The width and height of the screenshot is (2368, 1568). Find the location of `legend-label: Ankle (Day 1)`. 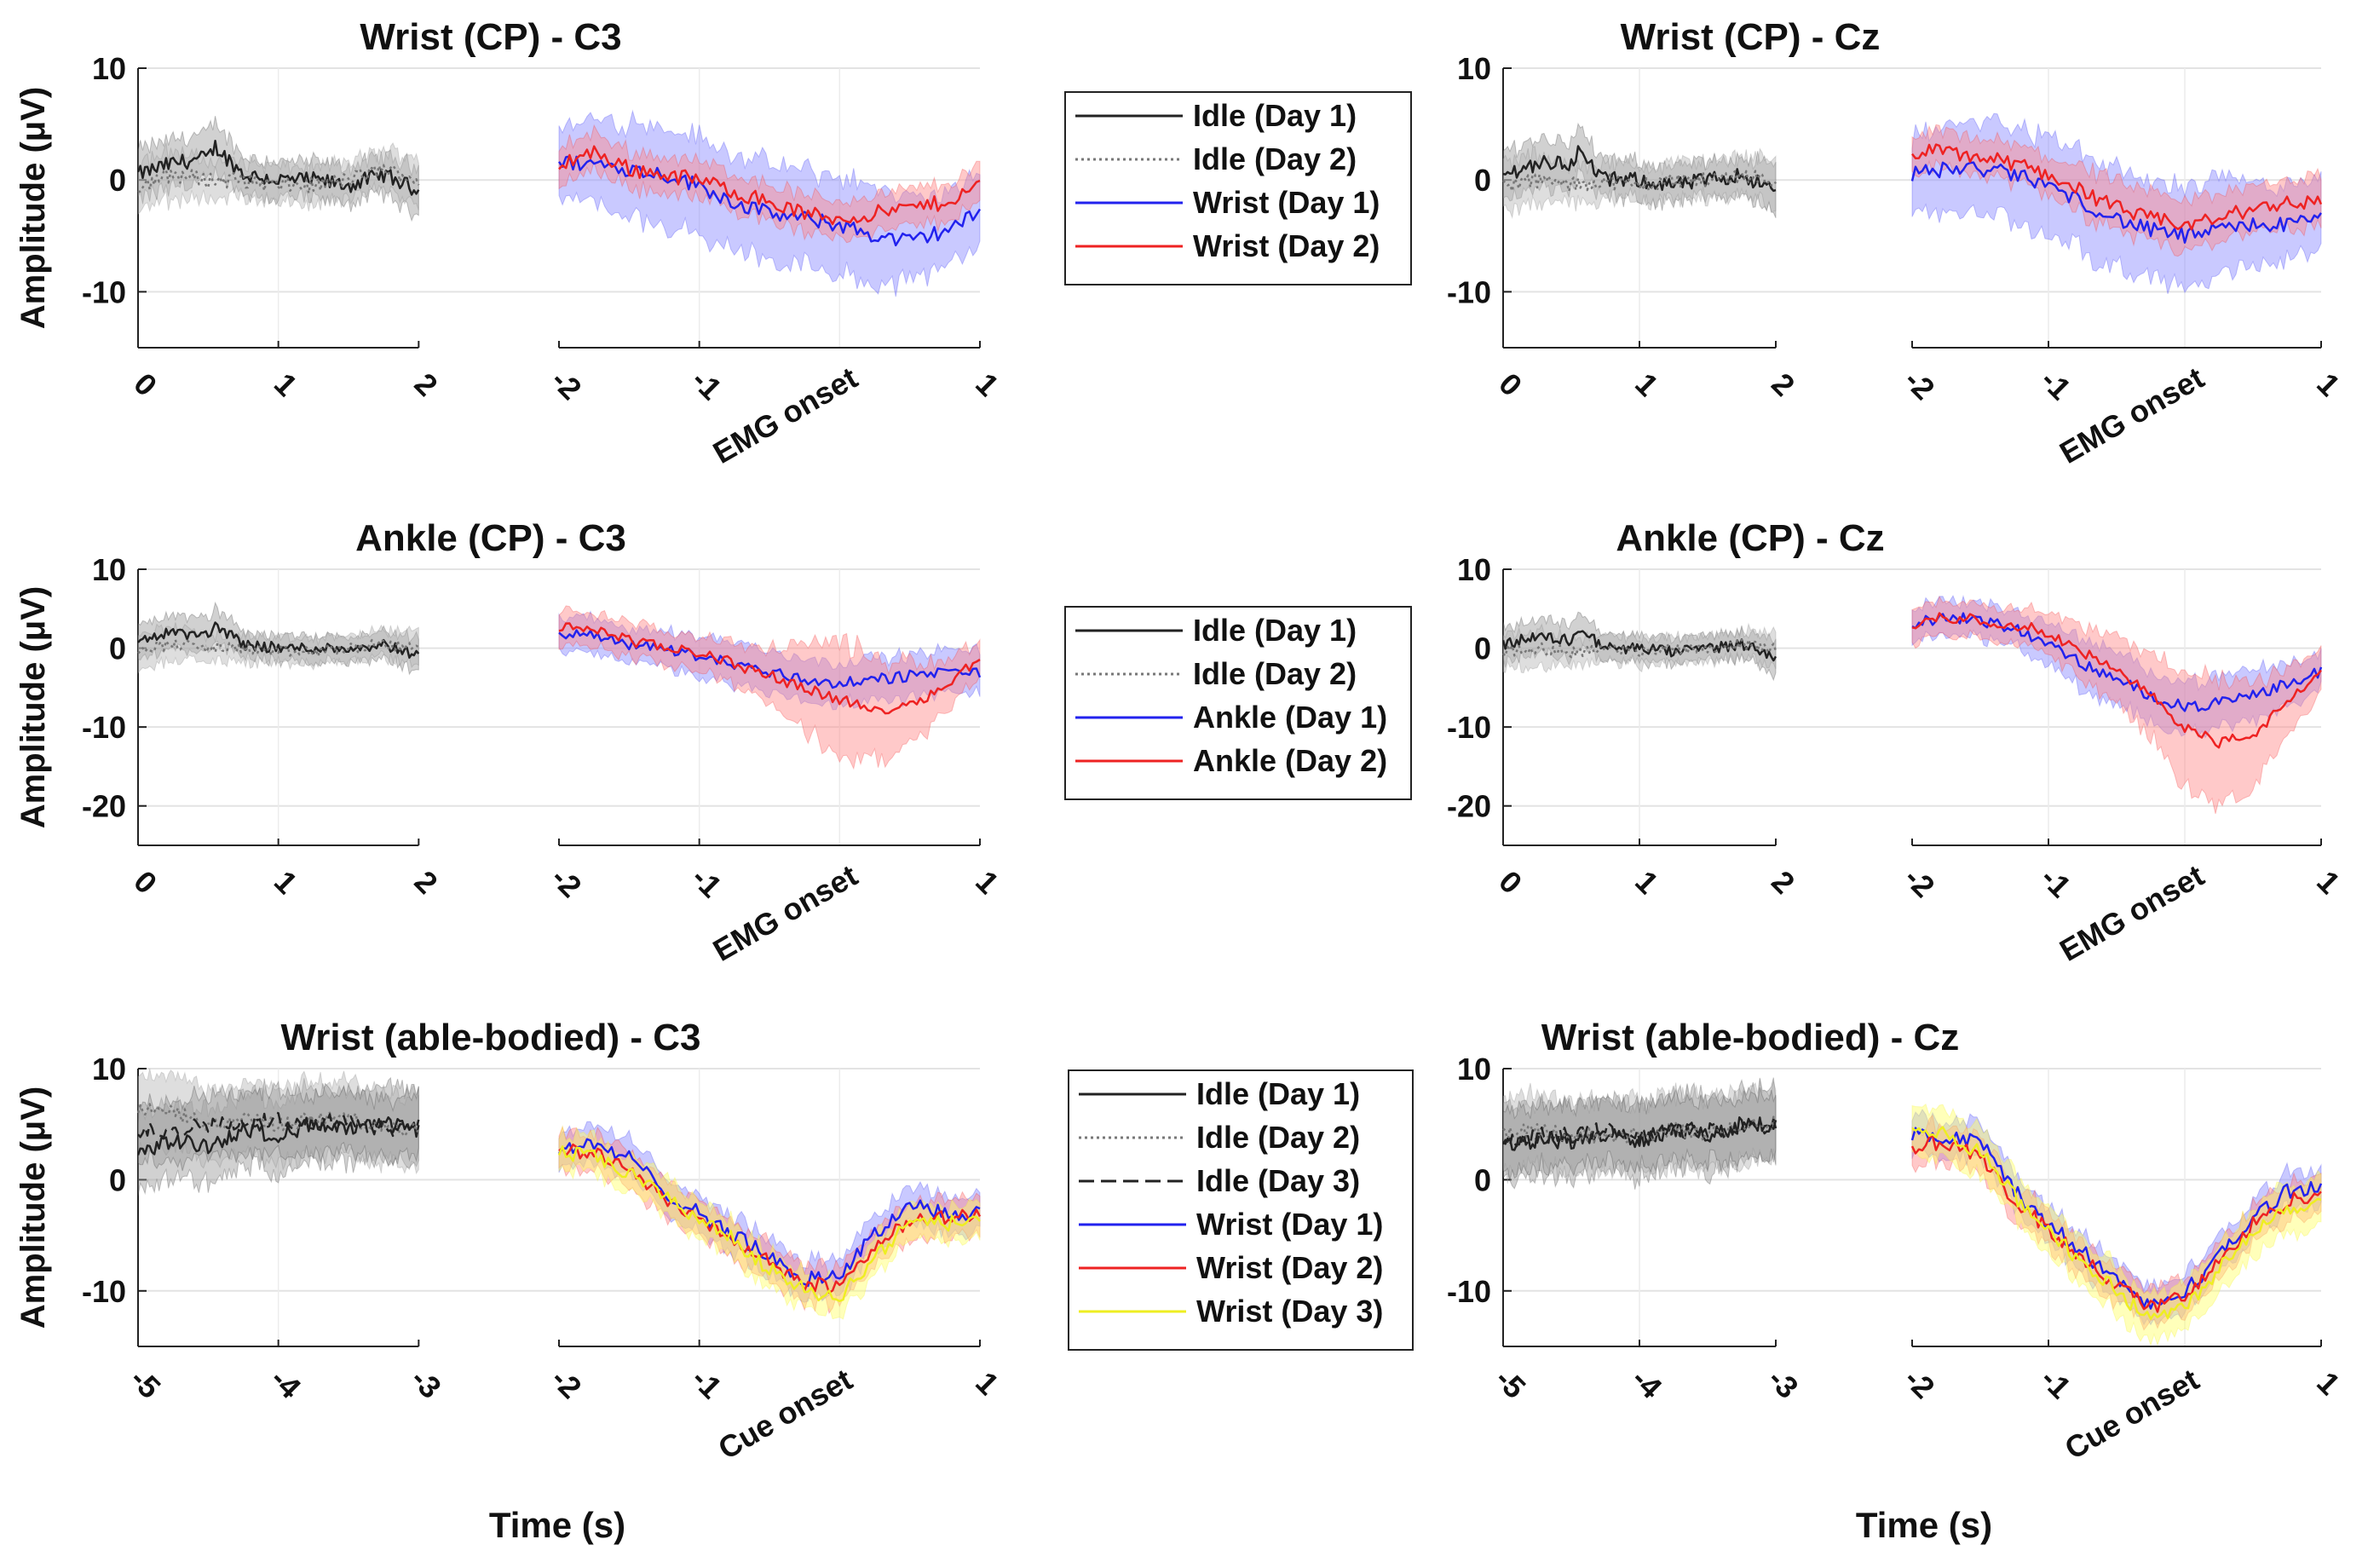

legend-label: Ankle (Day 1) is located at coordinates (1290, 717).